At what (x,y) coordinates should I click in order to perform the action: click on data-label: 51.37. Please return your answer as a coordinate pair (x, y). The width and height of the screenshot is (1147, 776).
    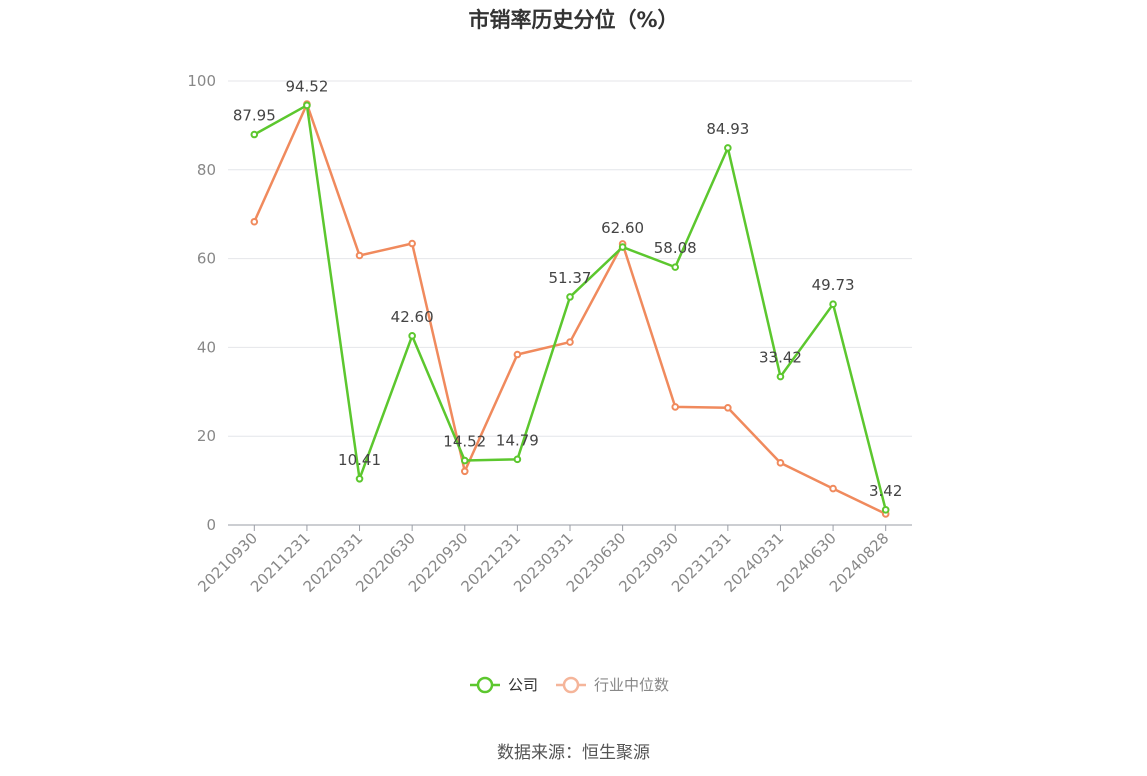
    Looking at the image, I should click on (570, 278).